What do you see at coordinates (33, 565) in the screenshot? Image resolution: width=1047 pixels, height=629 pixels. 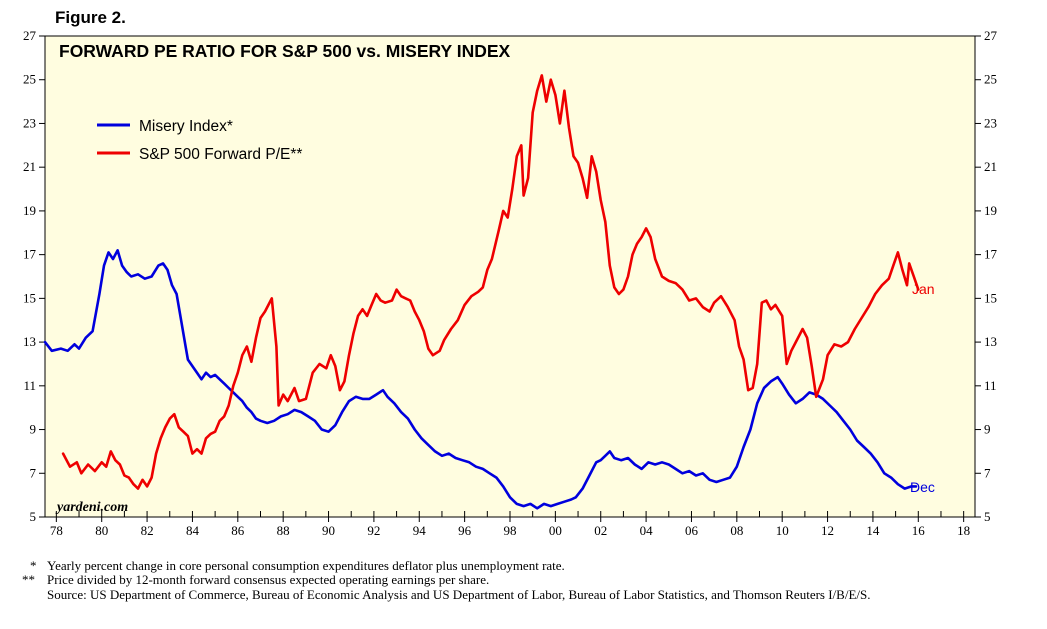 I see `footnote-1-mark: *` at bounding box center [33, 565].